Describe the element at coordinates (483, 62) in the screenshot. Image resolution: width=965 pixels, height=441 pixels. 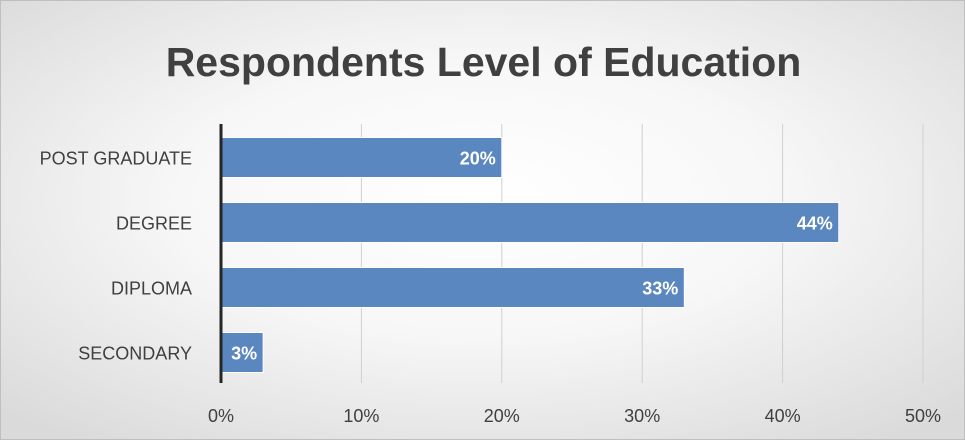
I see `chart-title: Respondents Level of Education` at that location.